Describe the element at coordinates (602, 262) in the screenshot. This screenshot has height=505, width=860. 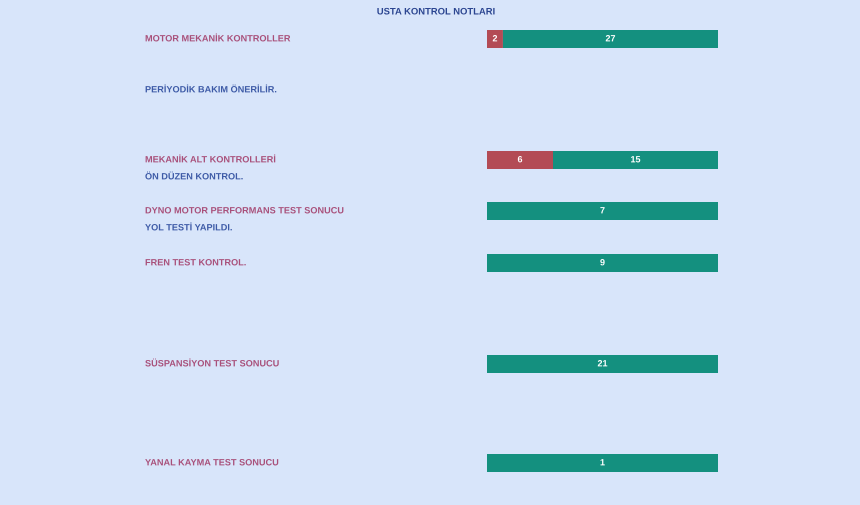
I see `data-label: 9` at that location.